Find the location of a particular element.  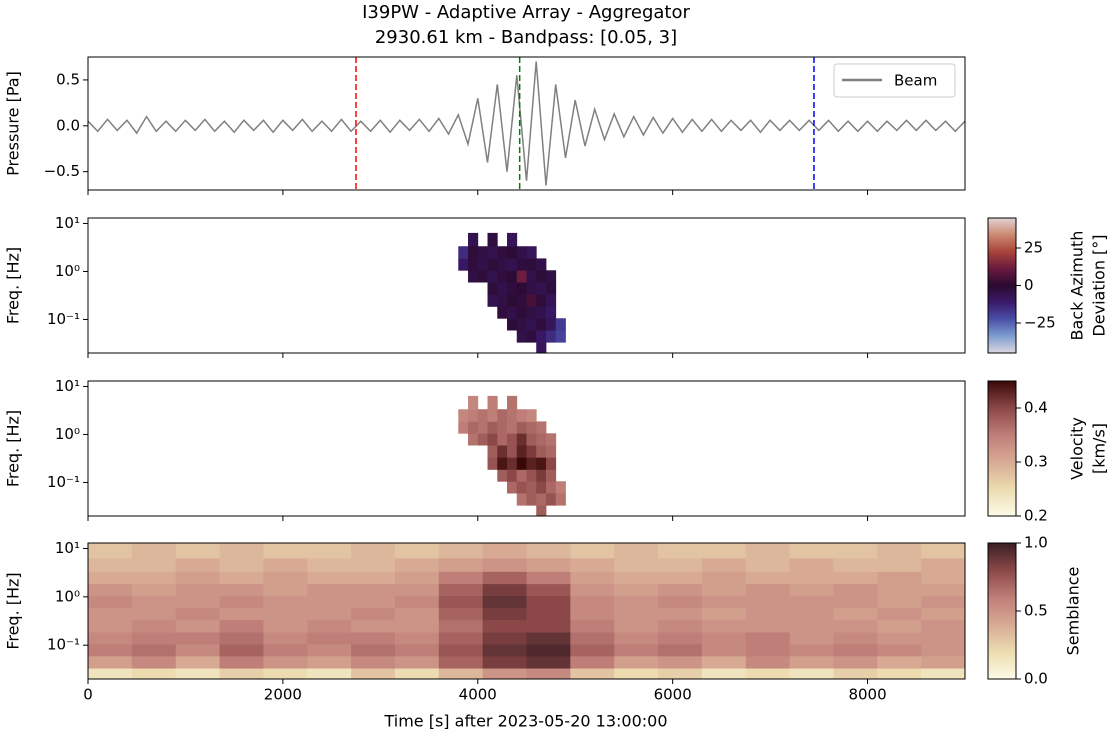

colorbar-tick-label: 25 is located at coordinates (1033, 248).